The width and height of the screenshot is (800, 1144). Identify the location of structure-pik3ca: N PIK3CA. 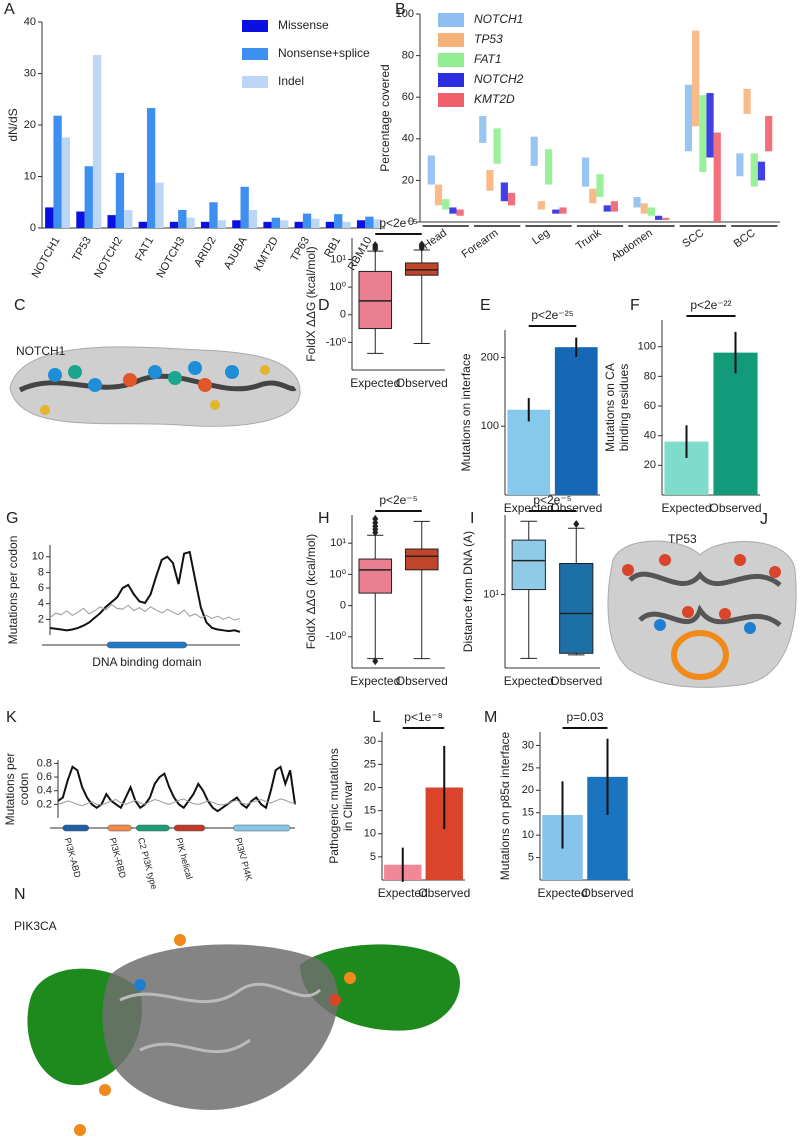
(237, 1011).